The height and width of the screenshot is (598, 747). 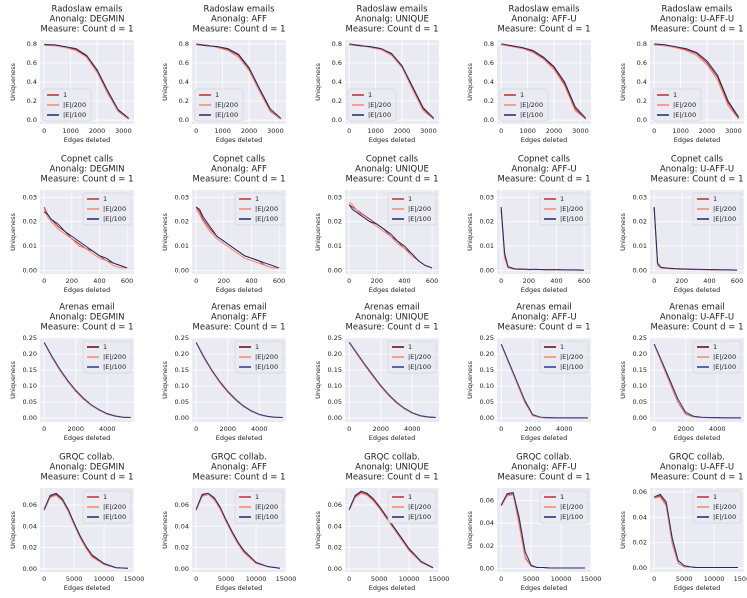 I want to click on y-tick-label: 0.25, so click(x=30, y=338).